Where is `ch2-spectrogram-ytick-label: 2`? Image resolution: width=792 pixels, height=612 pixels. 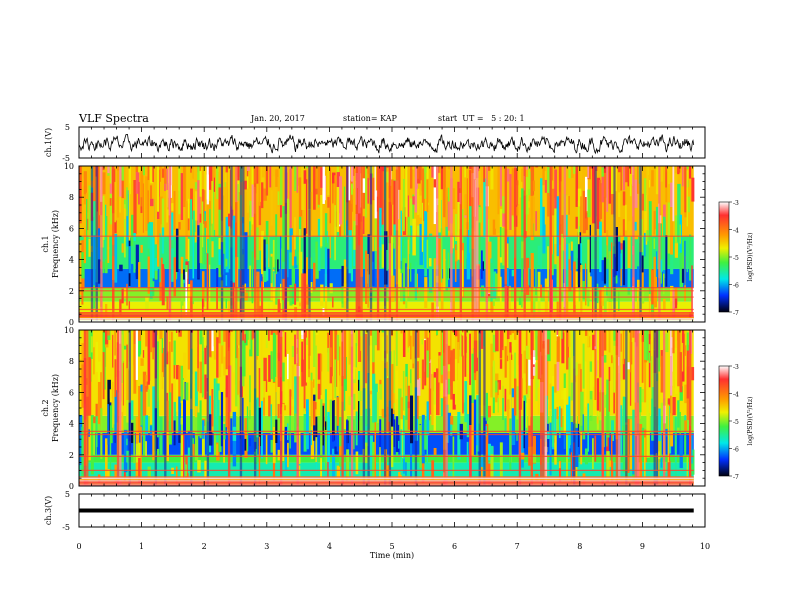 ch2-spectrogram-ytick-label: 2 is located at coordinates (71, 455).